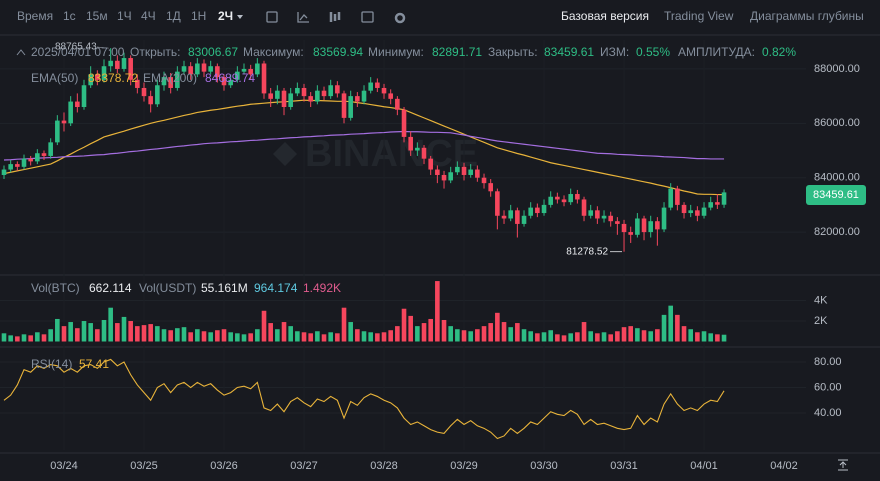 Image resolution: width=880 pixels, height=481 pixels. Describe the element at coordinates (322, 288) in the screenshot. I see `volume-legend: 1.492K` at that location.